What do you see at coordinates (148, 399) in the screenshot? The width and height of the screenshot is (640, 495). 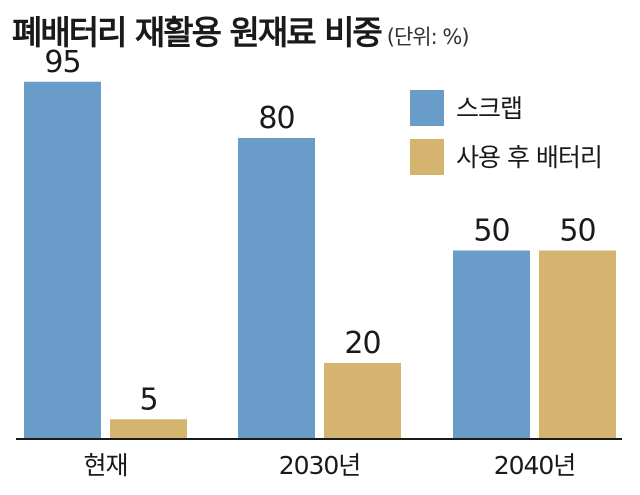 I see `value-label-used-battery-0: 5` at bounding box center [148, 399].